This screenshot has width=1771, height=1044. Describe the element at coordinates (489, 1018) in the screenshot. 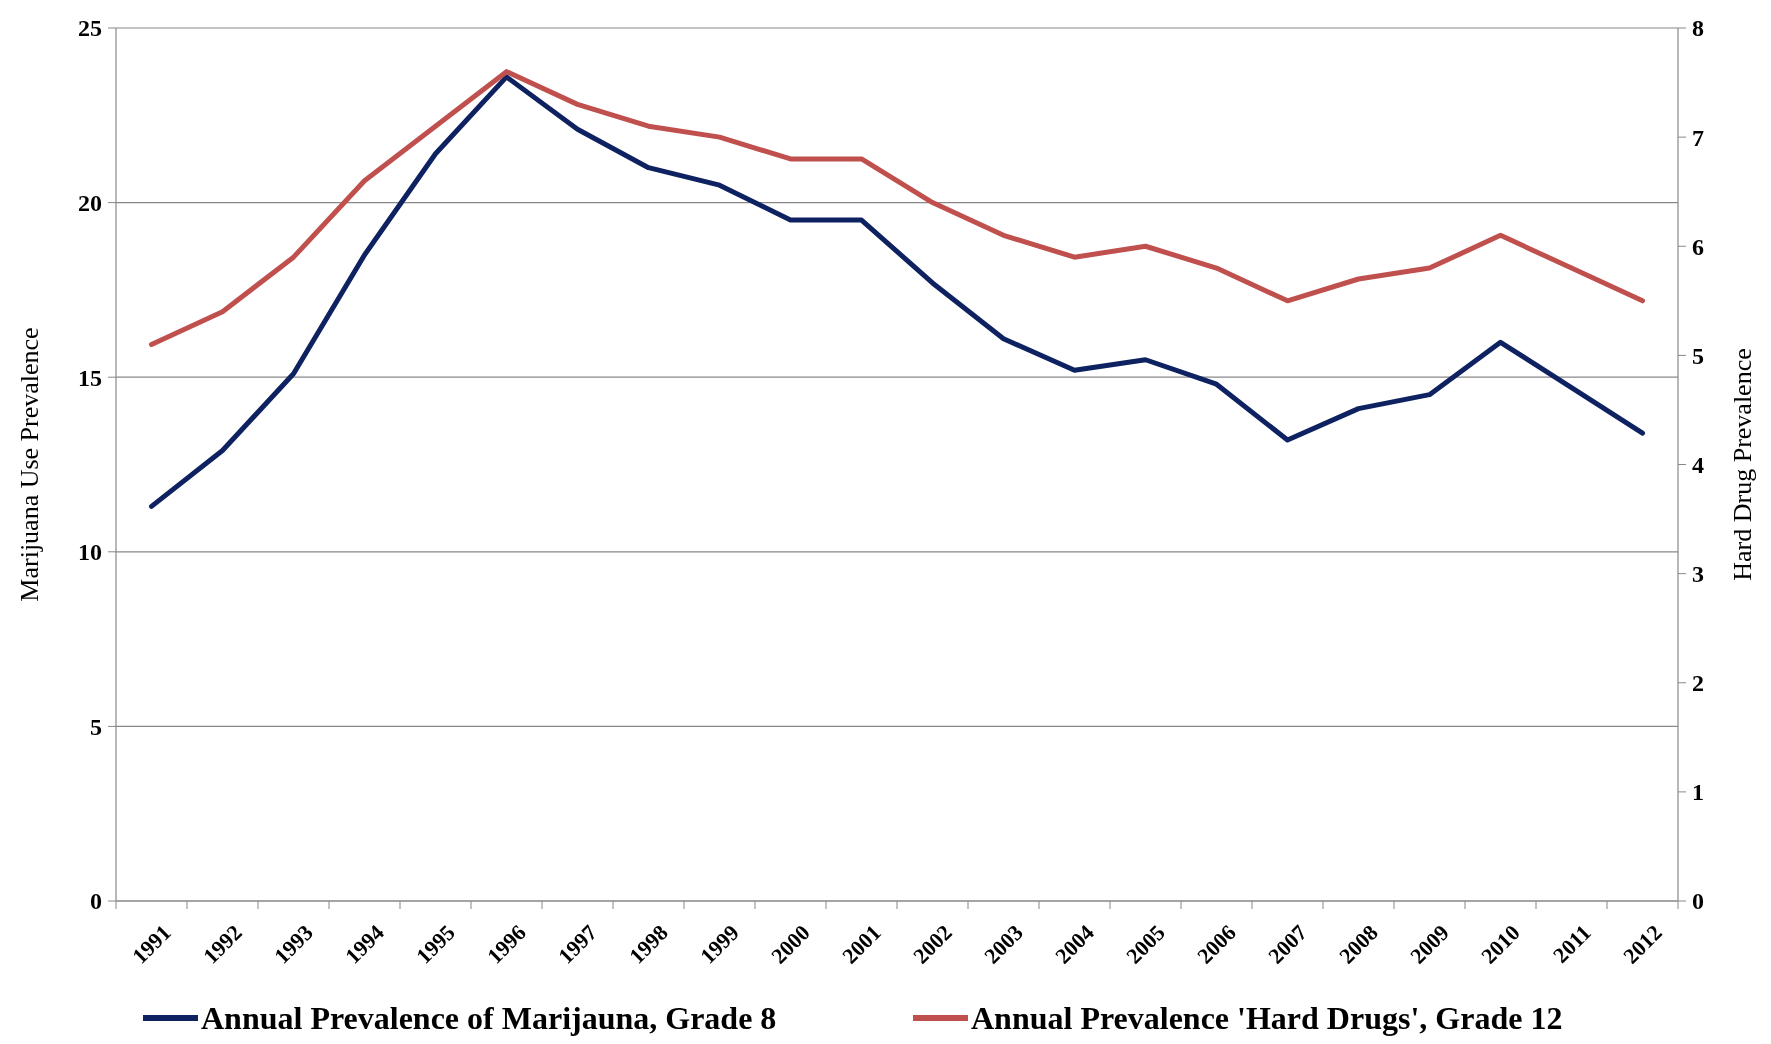

I see `legend-label: Annual Prevalence of Marijauna, Grade 8` at that location.